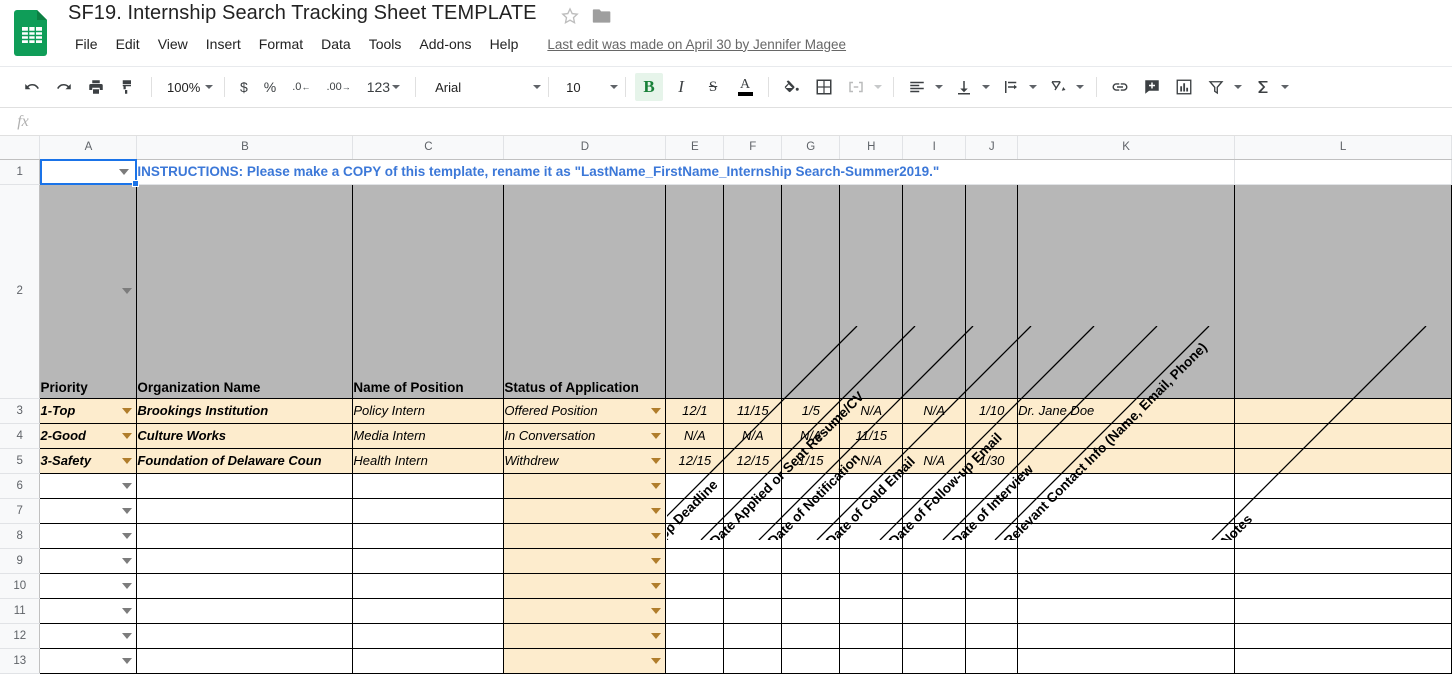  What do you see at coordinates (1343, 461) in the screenshot?
I see `cell-l5-notes` at bounding box center [1343, 461].